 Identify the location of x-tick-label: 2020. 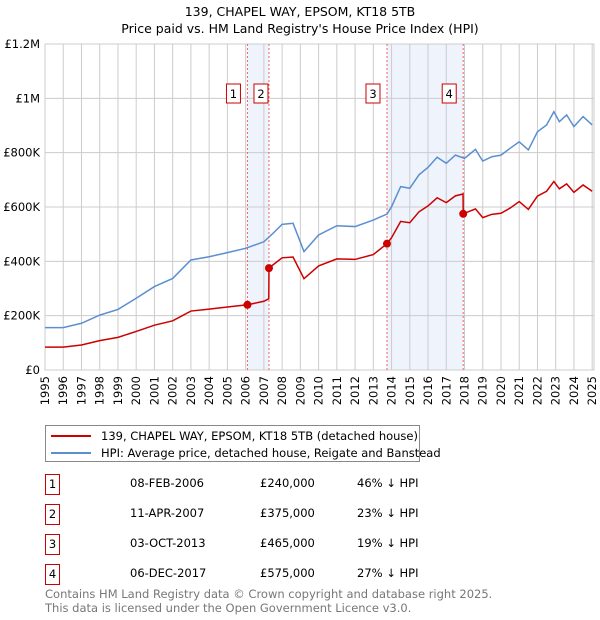
(501, 390).